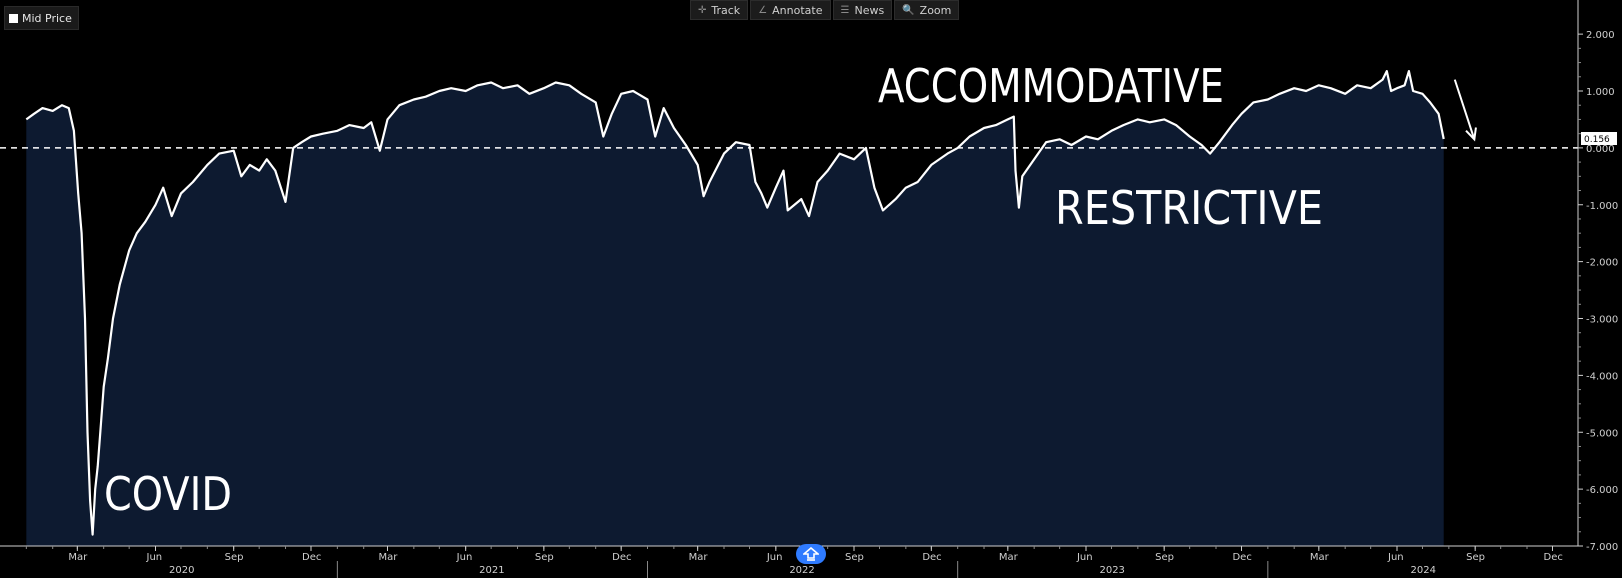 Image resolution: width=1622 pixels, height=578 pixels. I want to click on x-year-label: 2021, so click(491, 570).